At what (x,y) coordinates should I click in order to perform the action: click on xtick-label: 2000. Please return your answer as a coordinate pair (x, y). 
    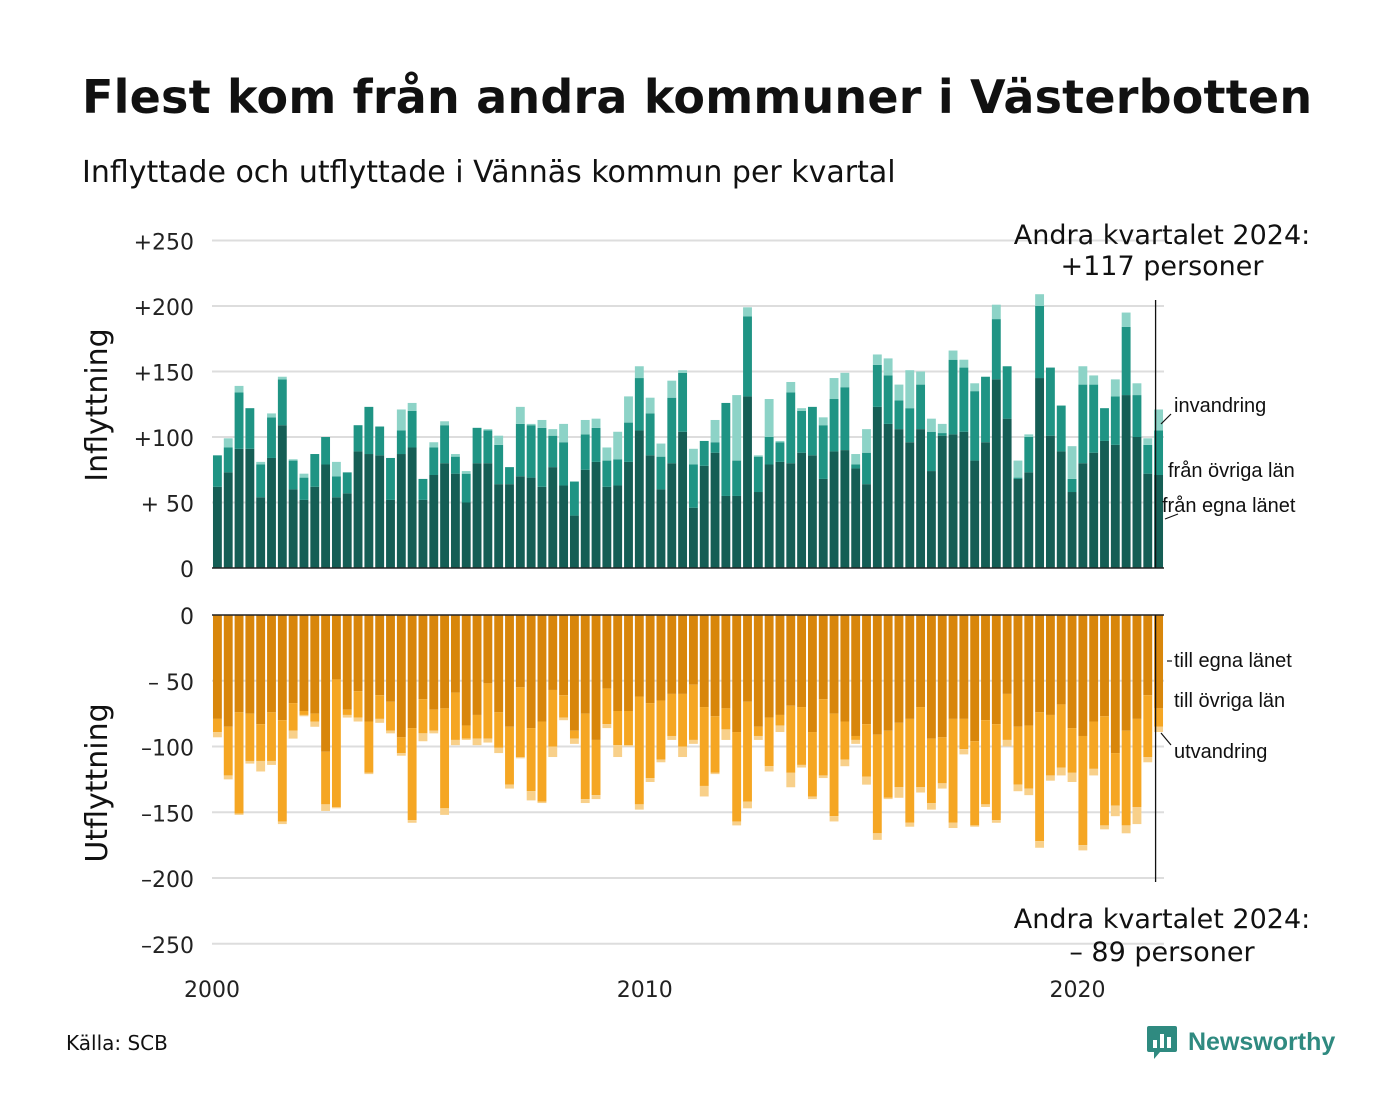
    Looking at the image, I should click on (212, 990).